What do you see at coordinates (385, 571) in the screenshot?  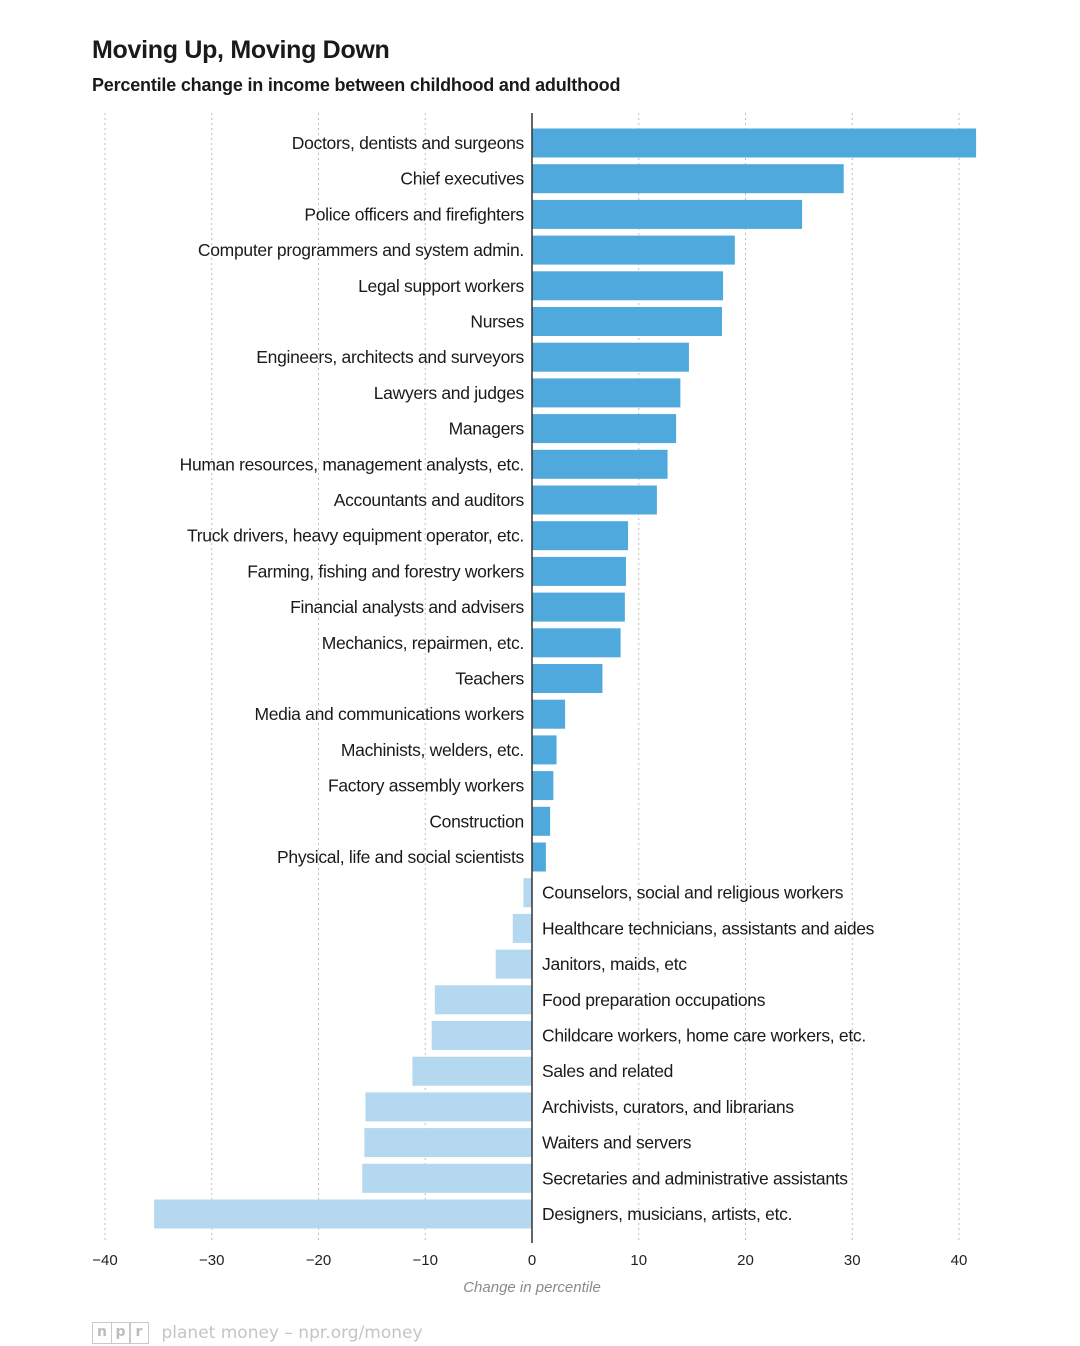 I see `category-label: Farming, fishing and forestry workers` at bounding box center [385, 571].